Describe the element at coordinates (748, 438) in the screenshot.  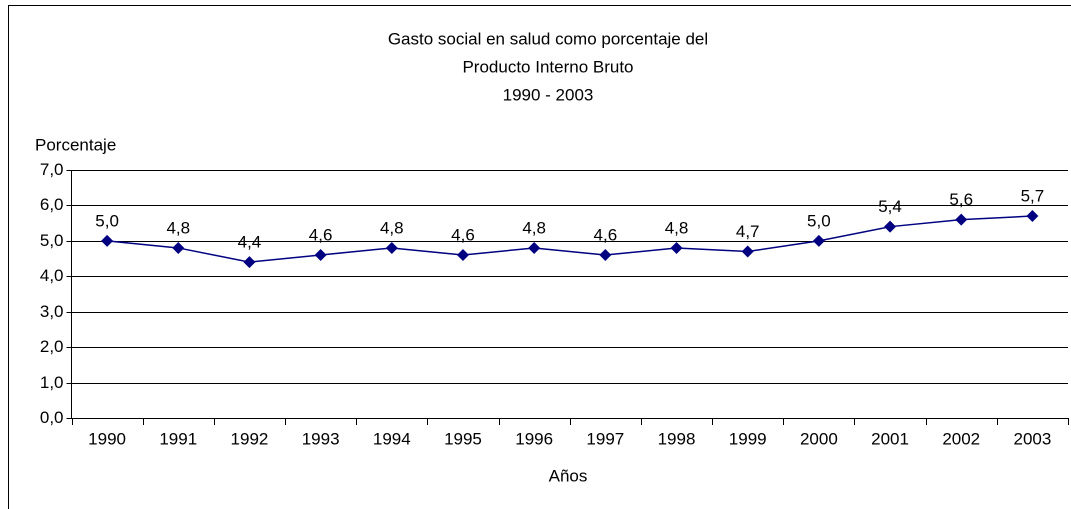
I see `x-tick-label: 1999` at that location.